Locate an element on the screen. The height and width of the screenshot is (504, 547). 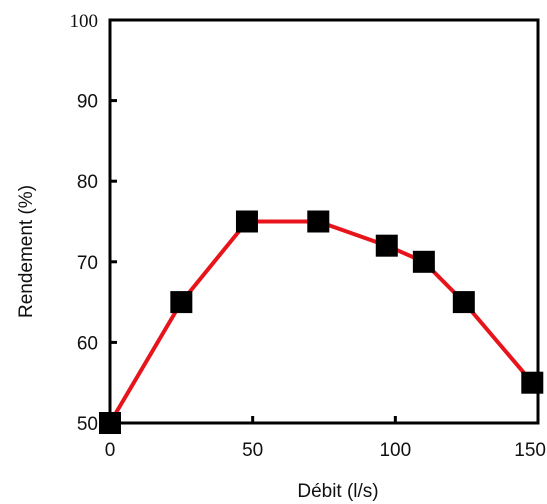
y-axis-title: Rendement (%) is located at coordinates (26, 251).